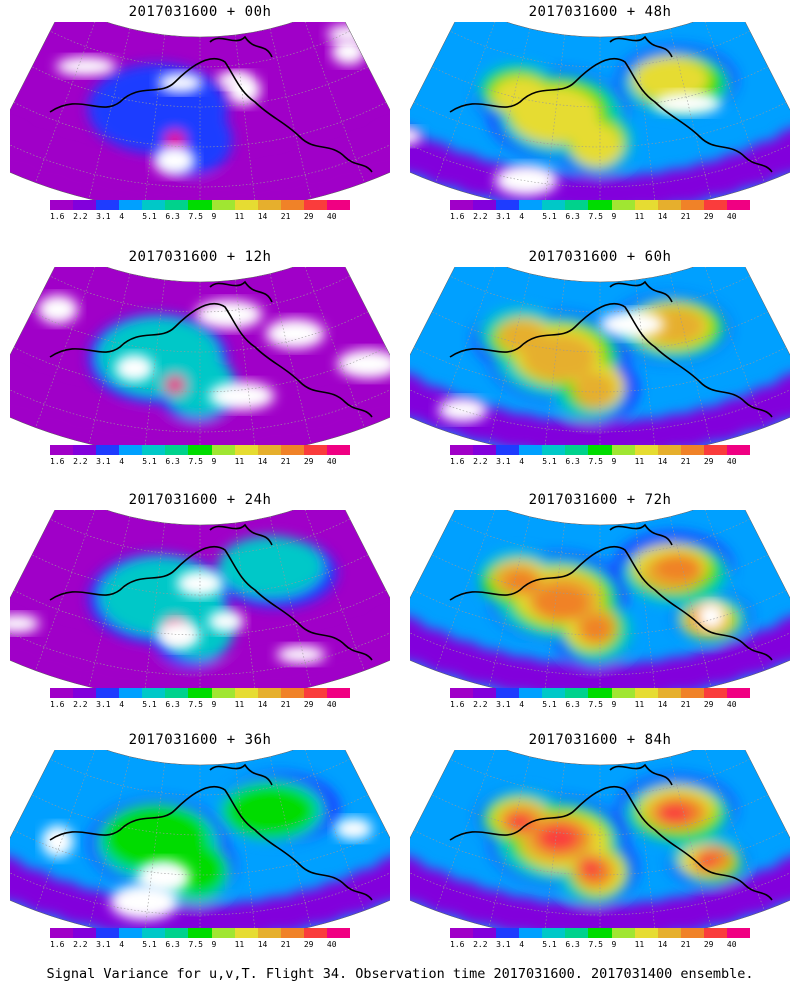  What do you see at coordinates (600, 740) in the screenshot?
I see `panel-title: 2017031600 + 84h` at bounding box center [600, 740].